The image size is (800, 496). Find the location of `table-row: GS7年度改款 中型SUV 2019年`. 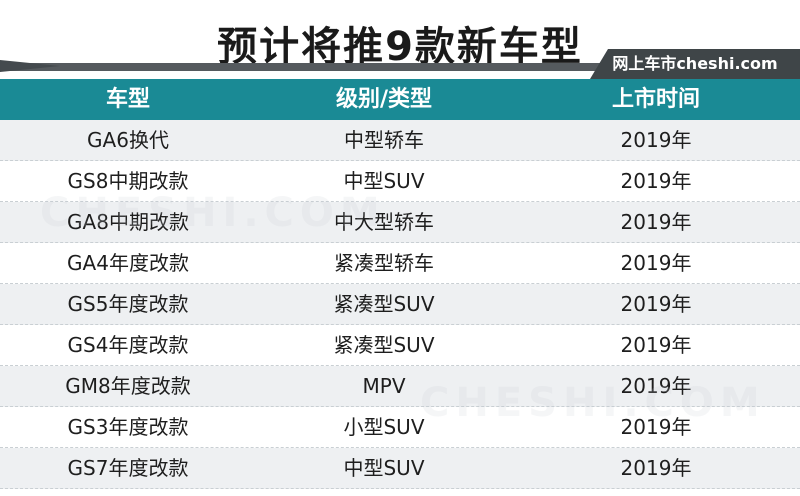

table-row: GS7年度改款 中型SUV 2019年 is located at coordinates (400, 468).